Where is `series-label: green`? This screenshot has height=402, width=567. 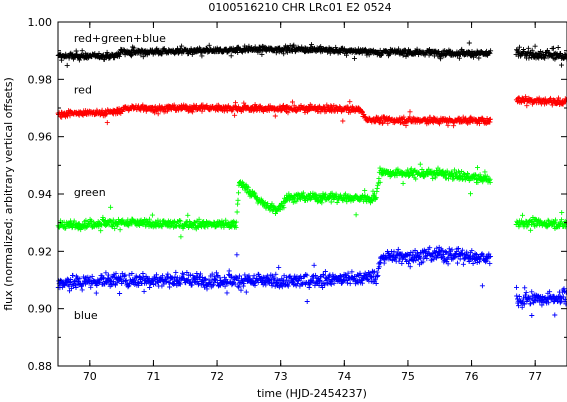
series-label: green is located at coordinates (90, 192).